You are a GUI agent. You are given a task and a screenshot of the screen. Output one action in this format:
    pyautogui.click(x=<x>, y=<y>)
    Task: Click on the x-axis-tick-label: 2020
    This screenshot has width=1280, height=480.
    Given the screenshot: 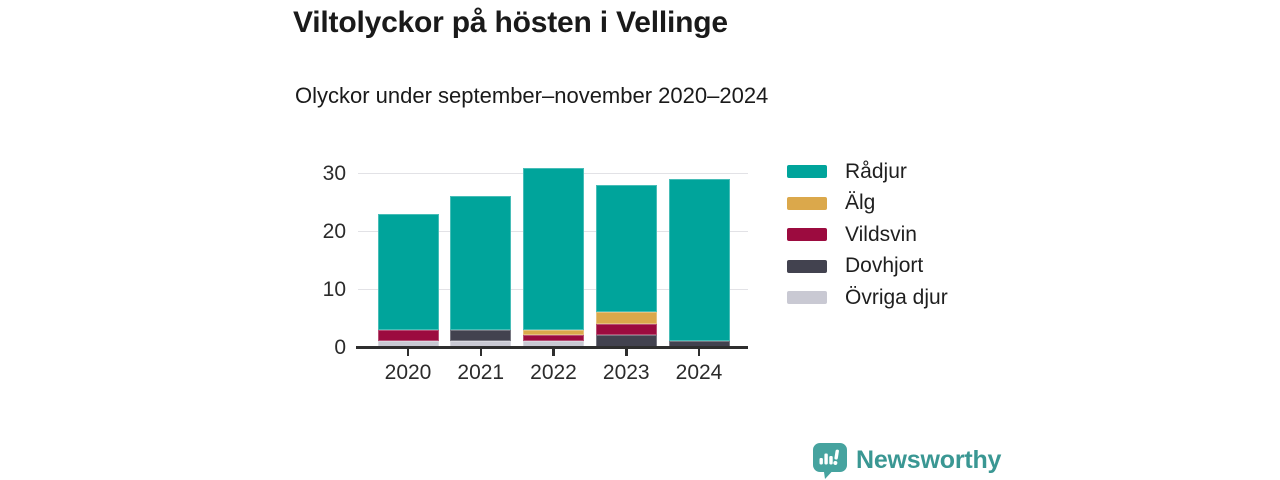 What is the action you would take?
    pyautogui.click(x=408, y=372)
    